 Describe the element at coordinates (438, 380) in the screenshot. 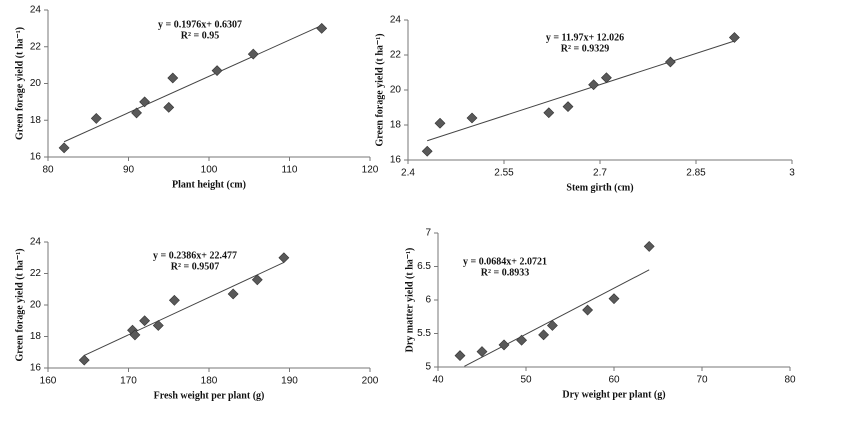

I see `x-tick-label: 40` at that location.